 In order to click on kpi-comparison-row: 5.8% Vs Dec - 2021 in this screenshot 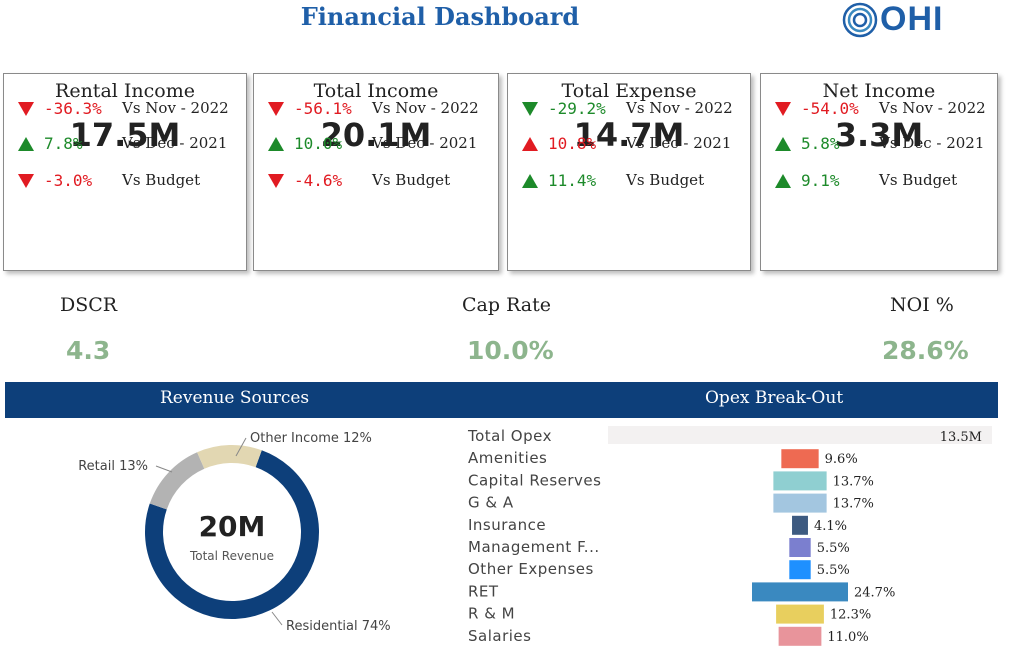, I will do `click(879, 144)`.